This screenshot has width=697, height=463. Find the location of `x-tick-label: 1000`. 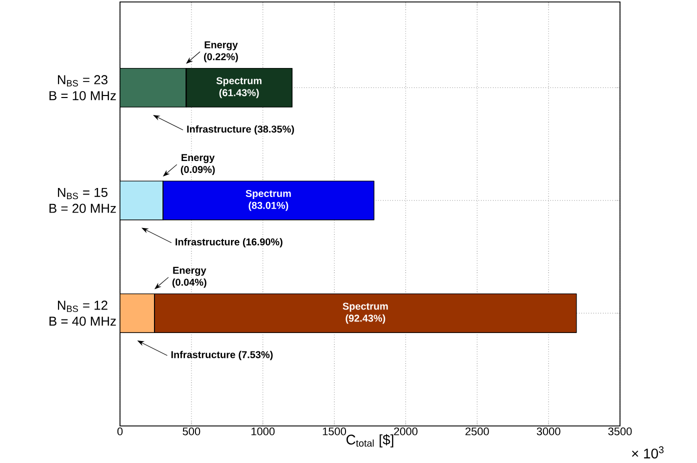

x-tick-label: 1000 is located at coordinates (263, 432).